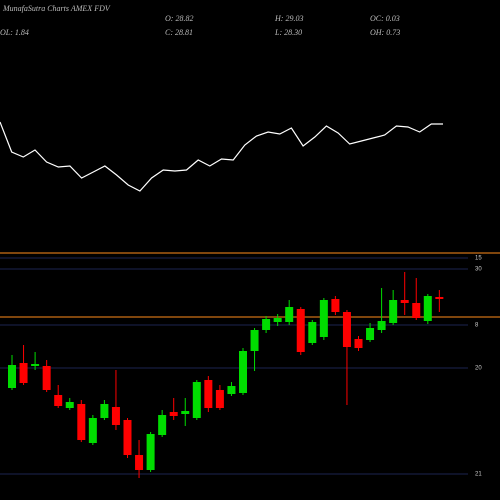 The width and height of the screenshot is (500, 500). Describe the element at coordinates (288, 18) in the screenshot. I see `info-text: H: 29.03` at that location.